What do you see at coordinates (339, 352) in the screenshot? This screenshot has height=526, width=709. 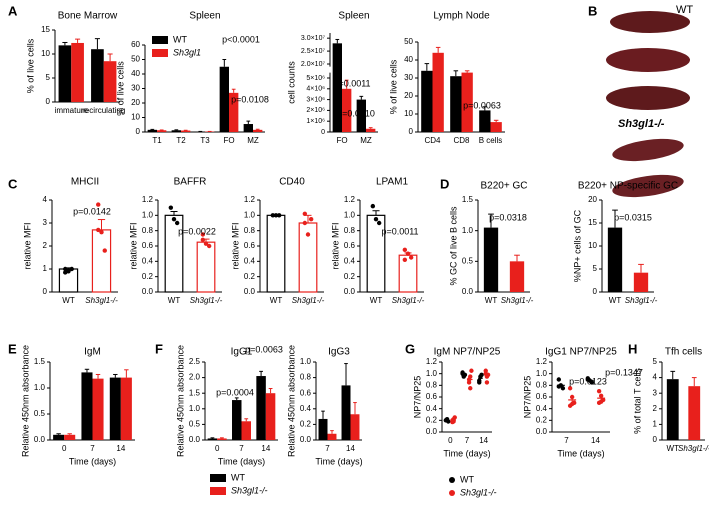 I see `chart-title: IgG3` at bounding box center [339, 352].